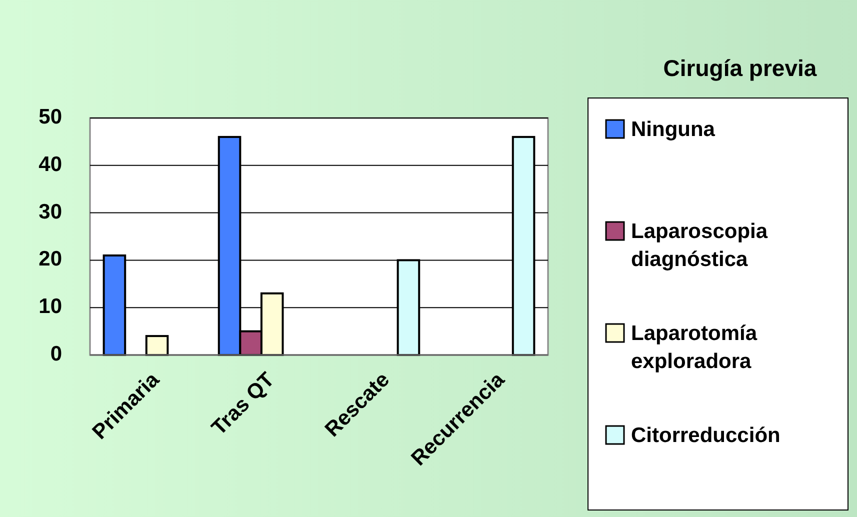  I want to click on legend-label: Citorreducción, so click(705, 435).